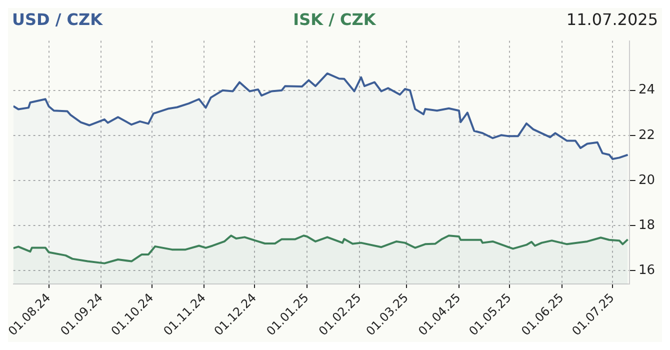 The height and width of the screenshot is (350, 670). I want to click on y-tick-label: 16, so click(647, 270).